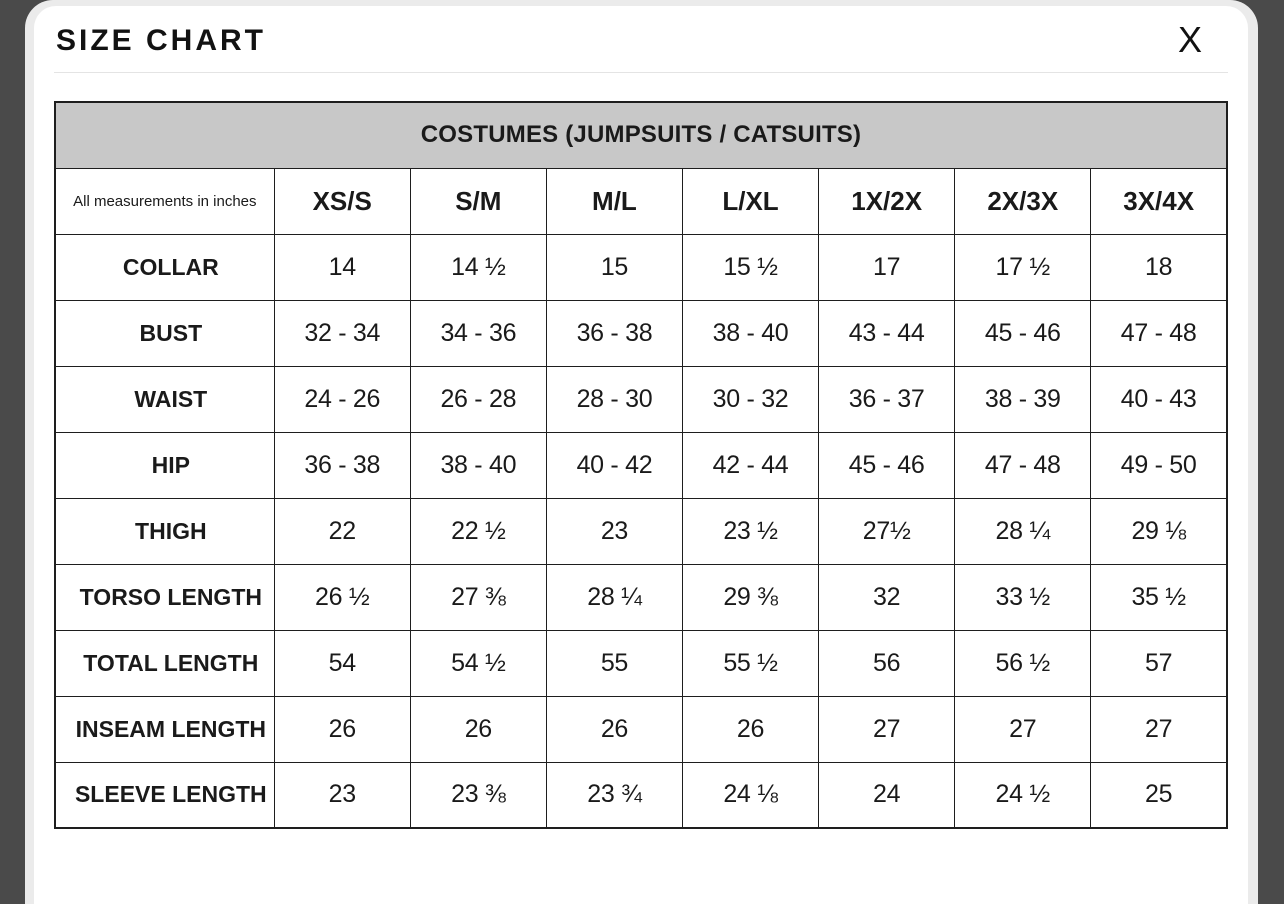 The width and height of the screenshot is (1284, 904). Describe the element at coordinates (164, 333) in the screenshot. I see `row-label: BUST` at that location.